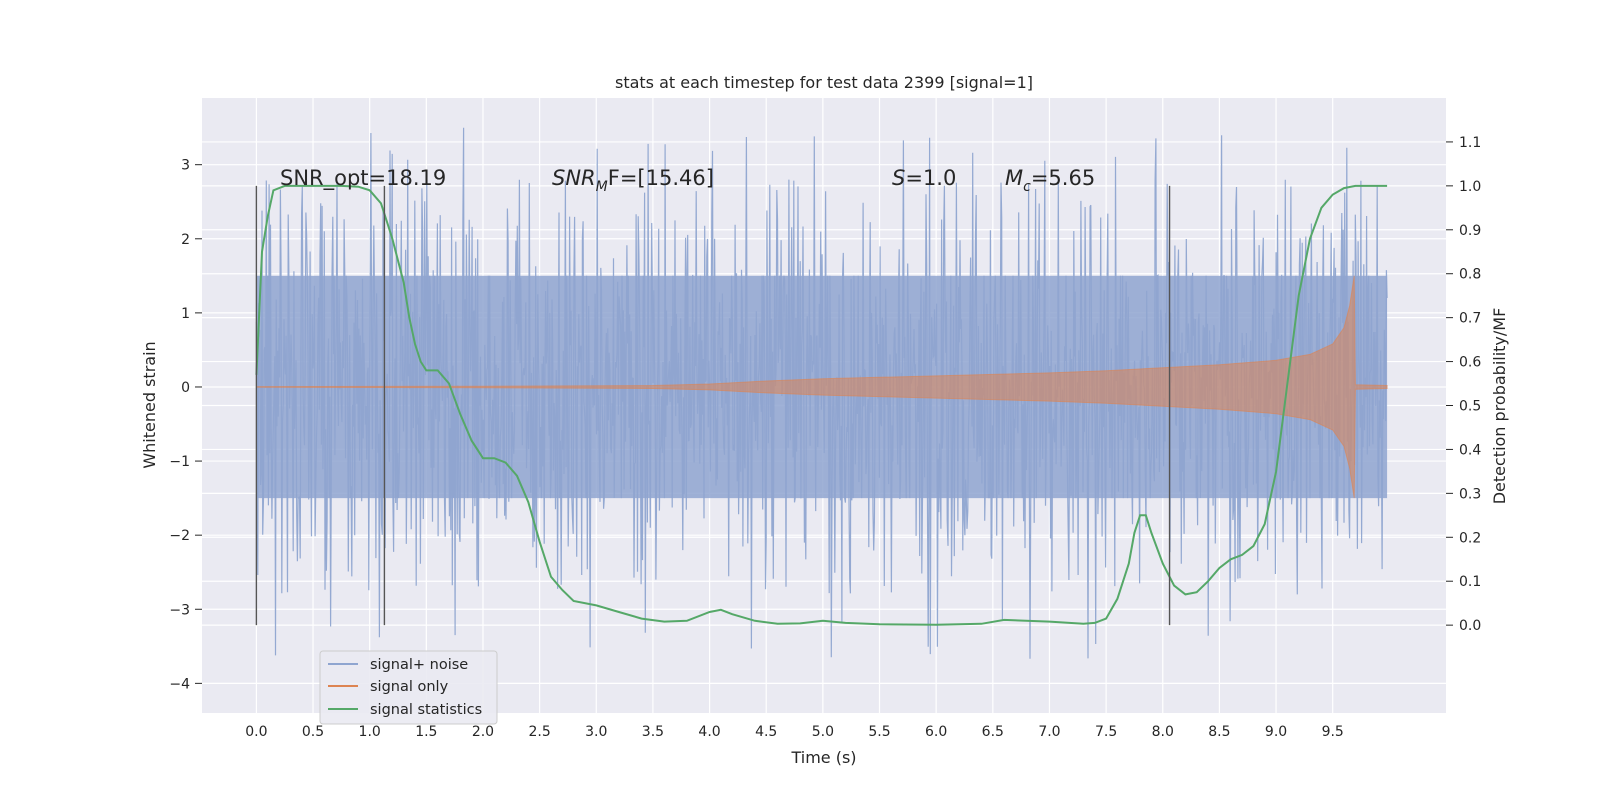  I want to click on y-left-tick-label: 0, so click(185, 388).